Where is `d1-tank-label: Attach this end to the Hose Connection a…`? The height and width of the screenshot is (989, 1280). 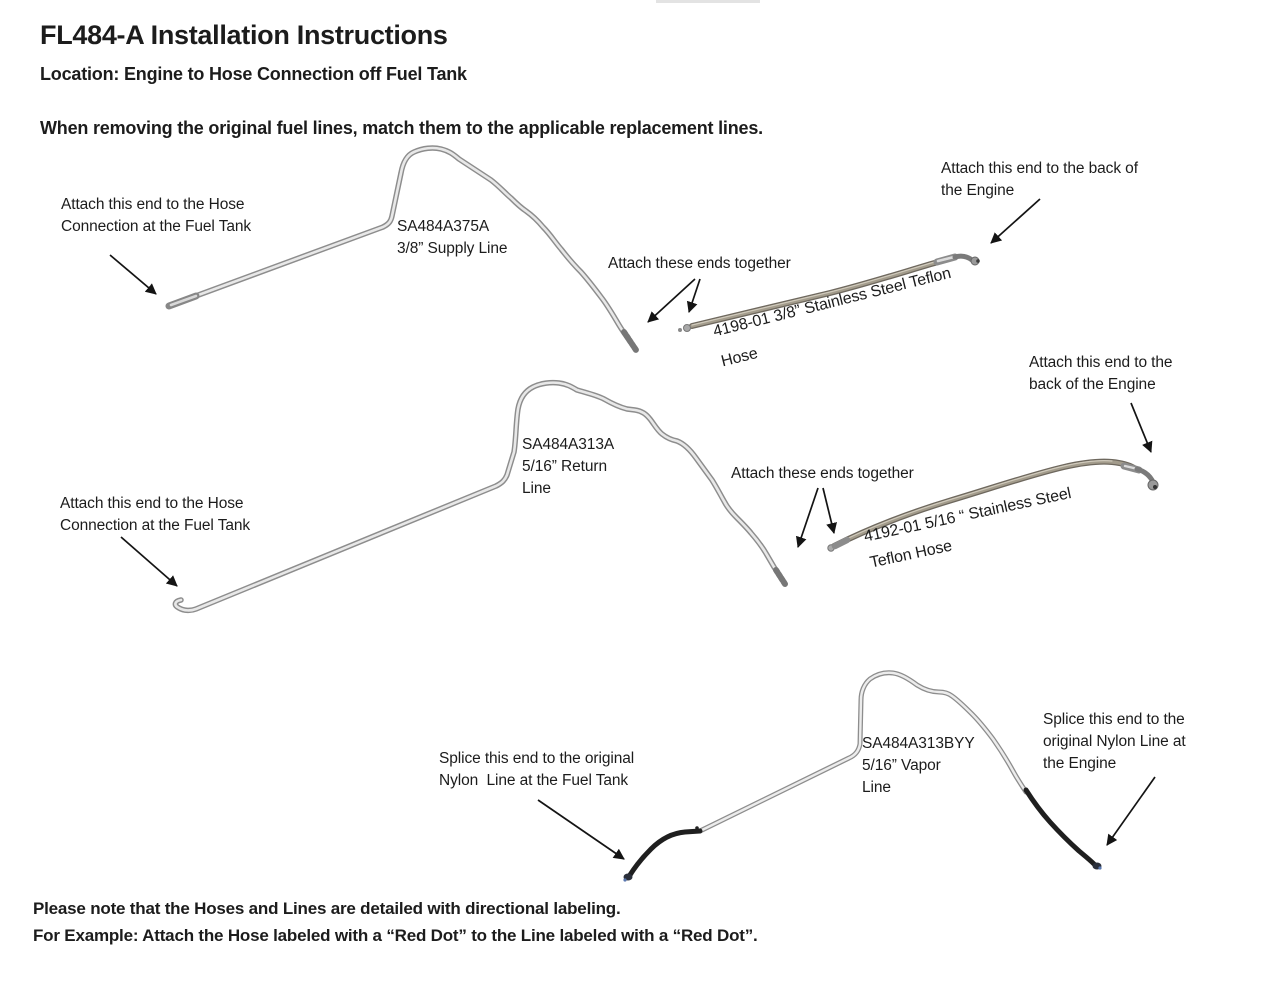
d1-tank-label: Attach this end to the Hose Connection a… is located at coordinates (156, 215).